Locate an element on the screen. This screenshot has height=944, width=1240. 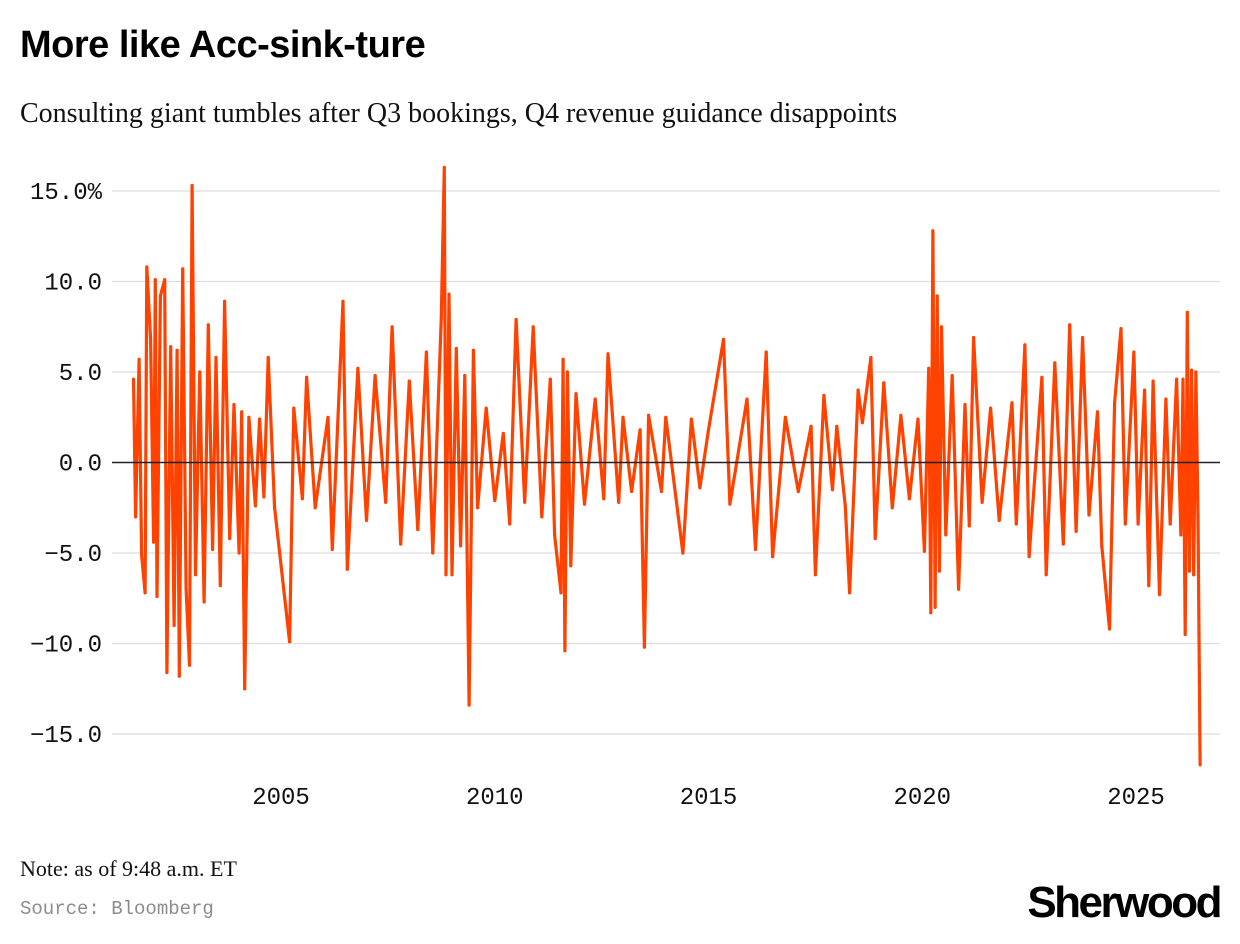
y-tick-label: 10.0 is located at coordinates (73, 284).